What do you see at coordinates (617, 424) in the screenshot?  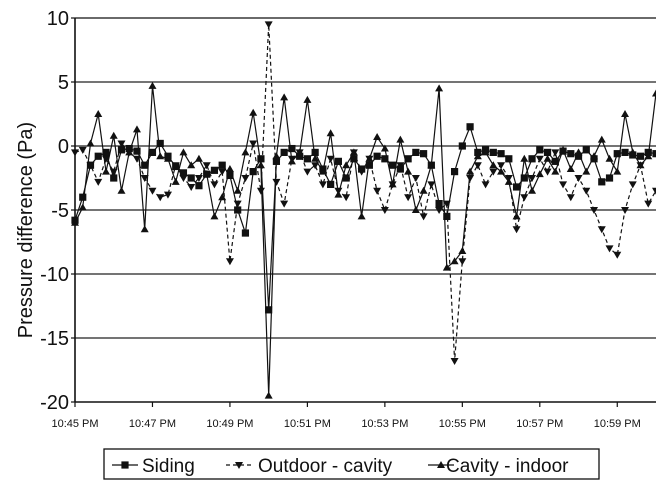 I see `x-tick-label: 10:59 PM` at bounding box center [617, 424].